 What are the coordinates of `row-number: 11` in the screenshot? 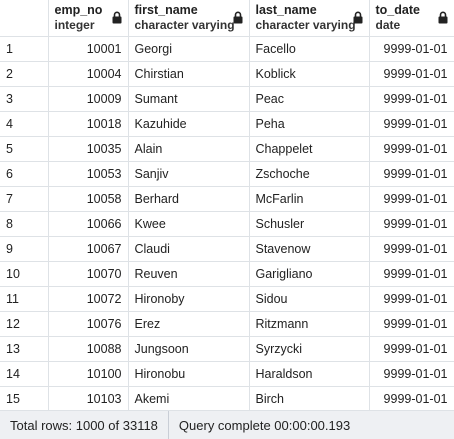 It's located at (24, 299).